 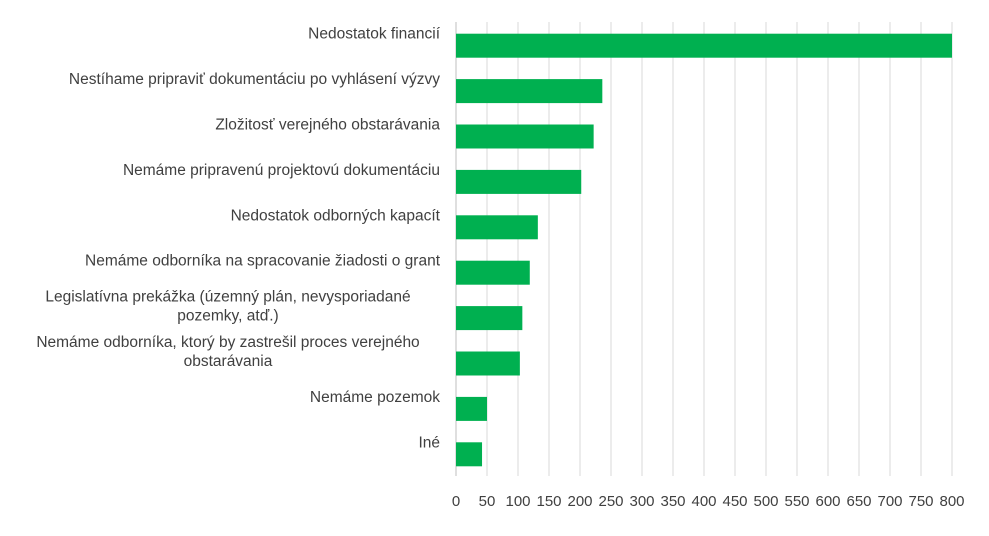 I want to click on x-tick-label: 350, so click(x=672, y=501).